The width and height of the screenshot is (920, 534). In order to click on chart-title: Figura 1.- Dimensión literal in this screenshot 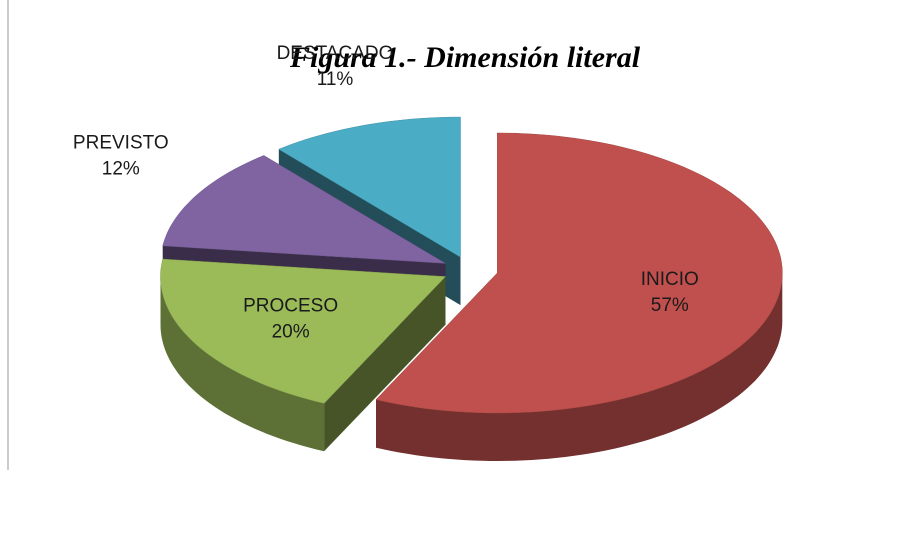, I will do `click(465, 57)`.